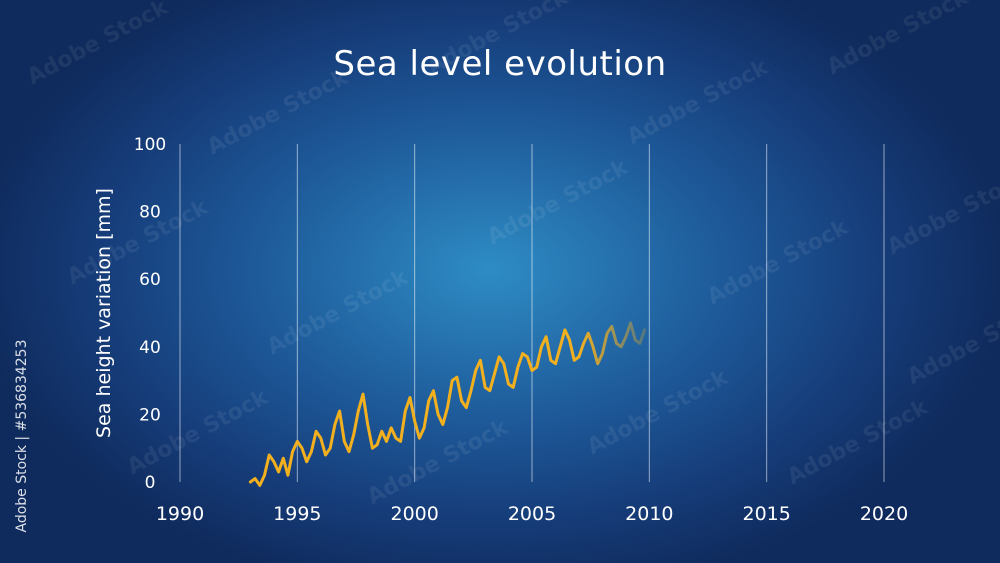 The height and width of the screenshot is (563, 1000). Describe the element at coordinates (150, 280) in the screenshot. I see `y-tick-label: 60` at that location.